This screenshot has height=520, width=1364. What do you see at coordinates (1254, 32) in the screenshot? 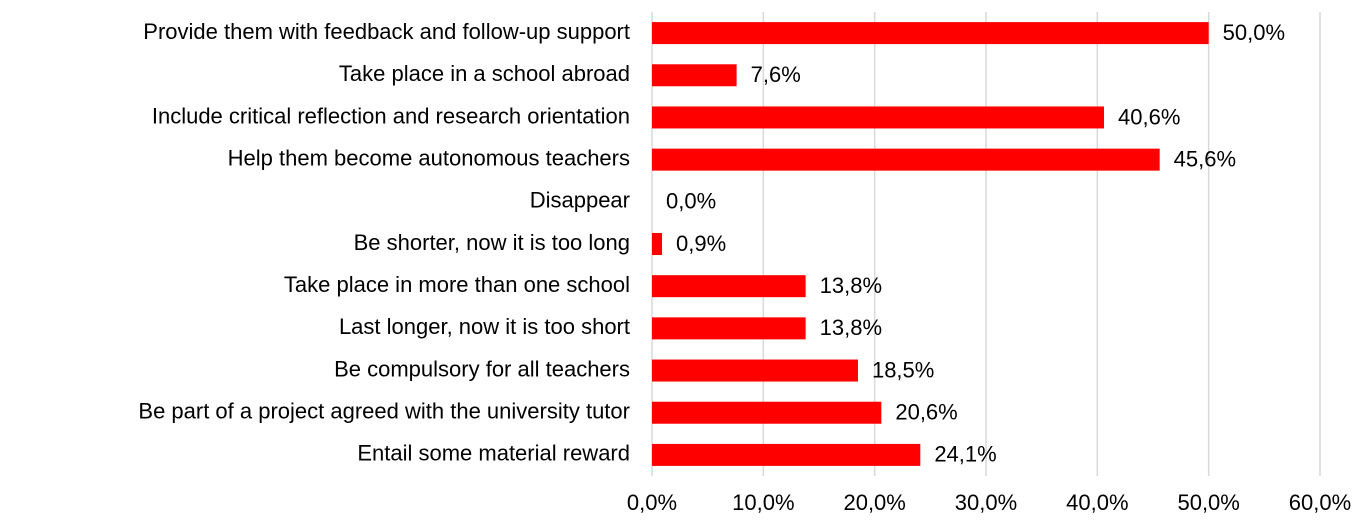
I see `value-label: 50,0%` at bounding box center [1254, 32].